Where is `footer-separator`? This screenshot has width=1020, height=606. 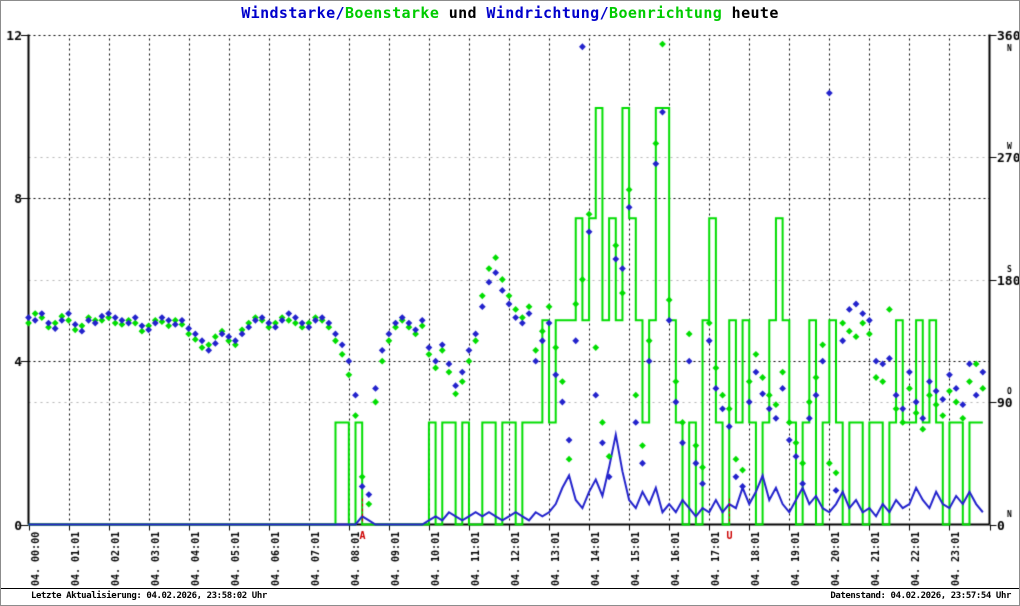
footer-separator is located at coordinates (510, 588).